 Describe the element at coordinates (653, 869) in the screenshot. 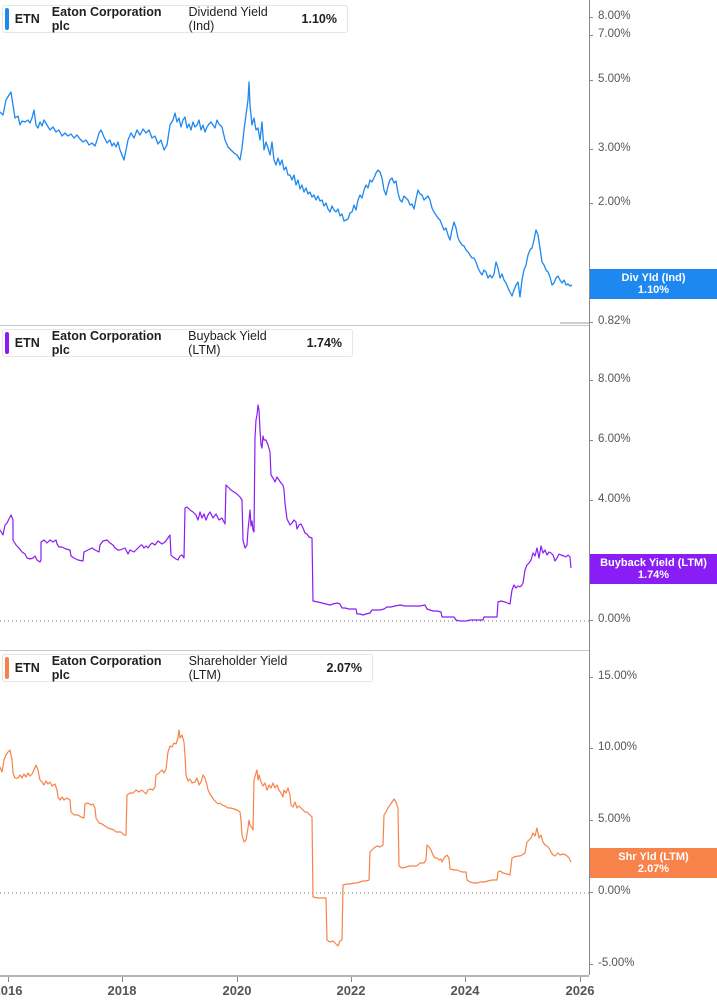

I see `badge-value: 2.07%` at that location.